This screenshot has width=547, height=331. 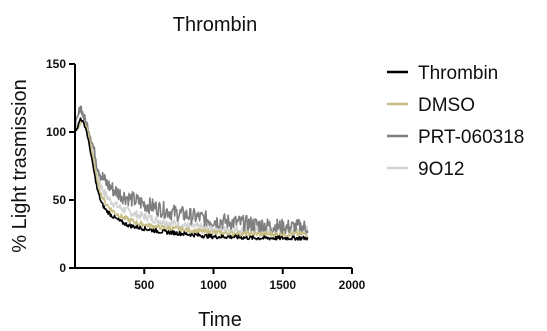 What do you see at coordinates (60, 200) in the screenshot?
I see `y-tick-label: 50` at bounding box center [60, 200].